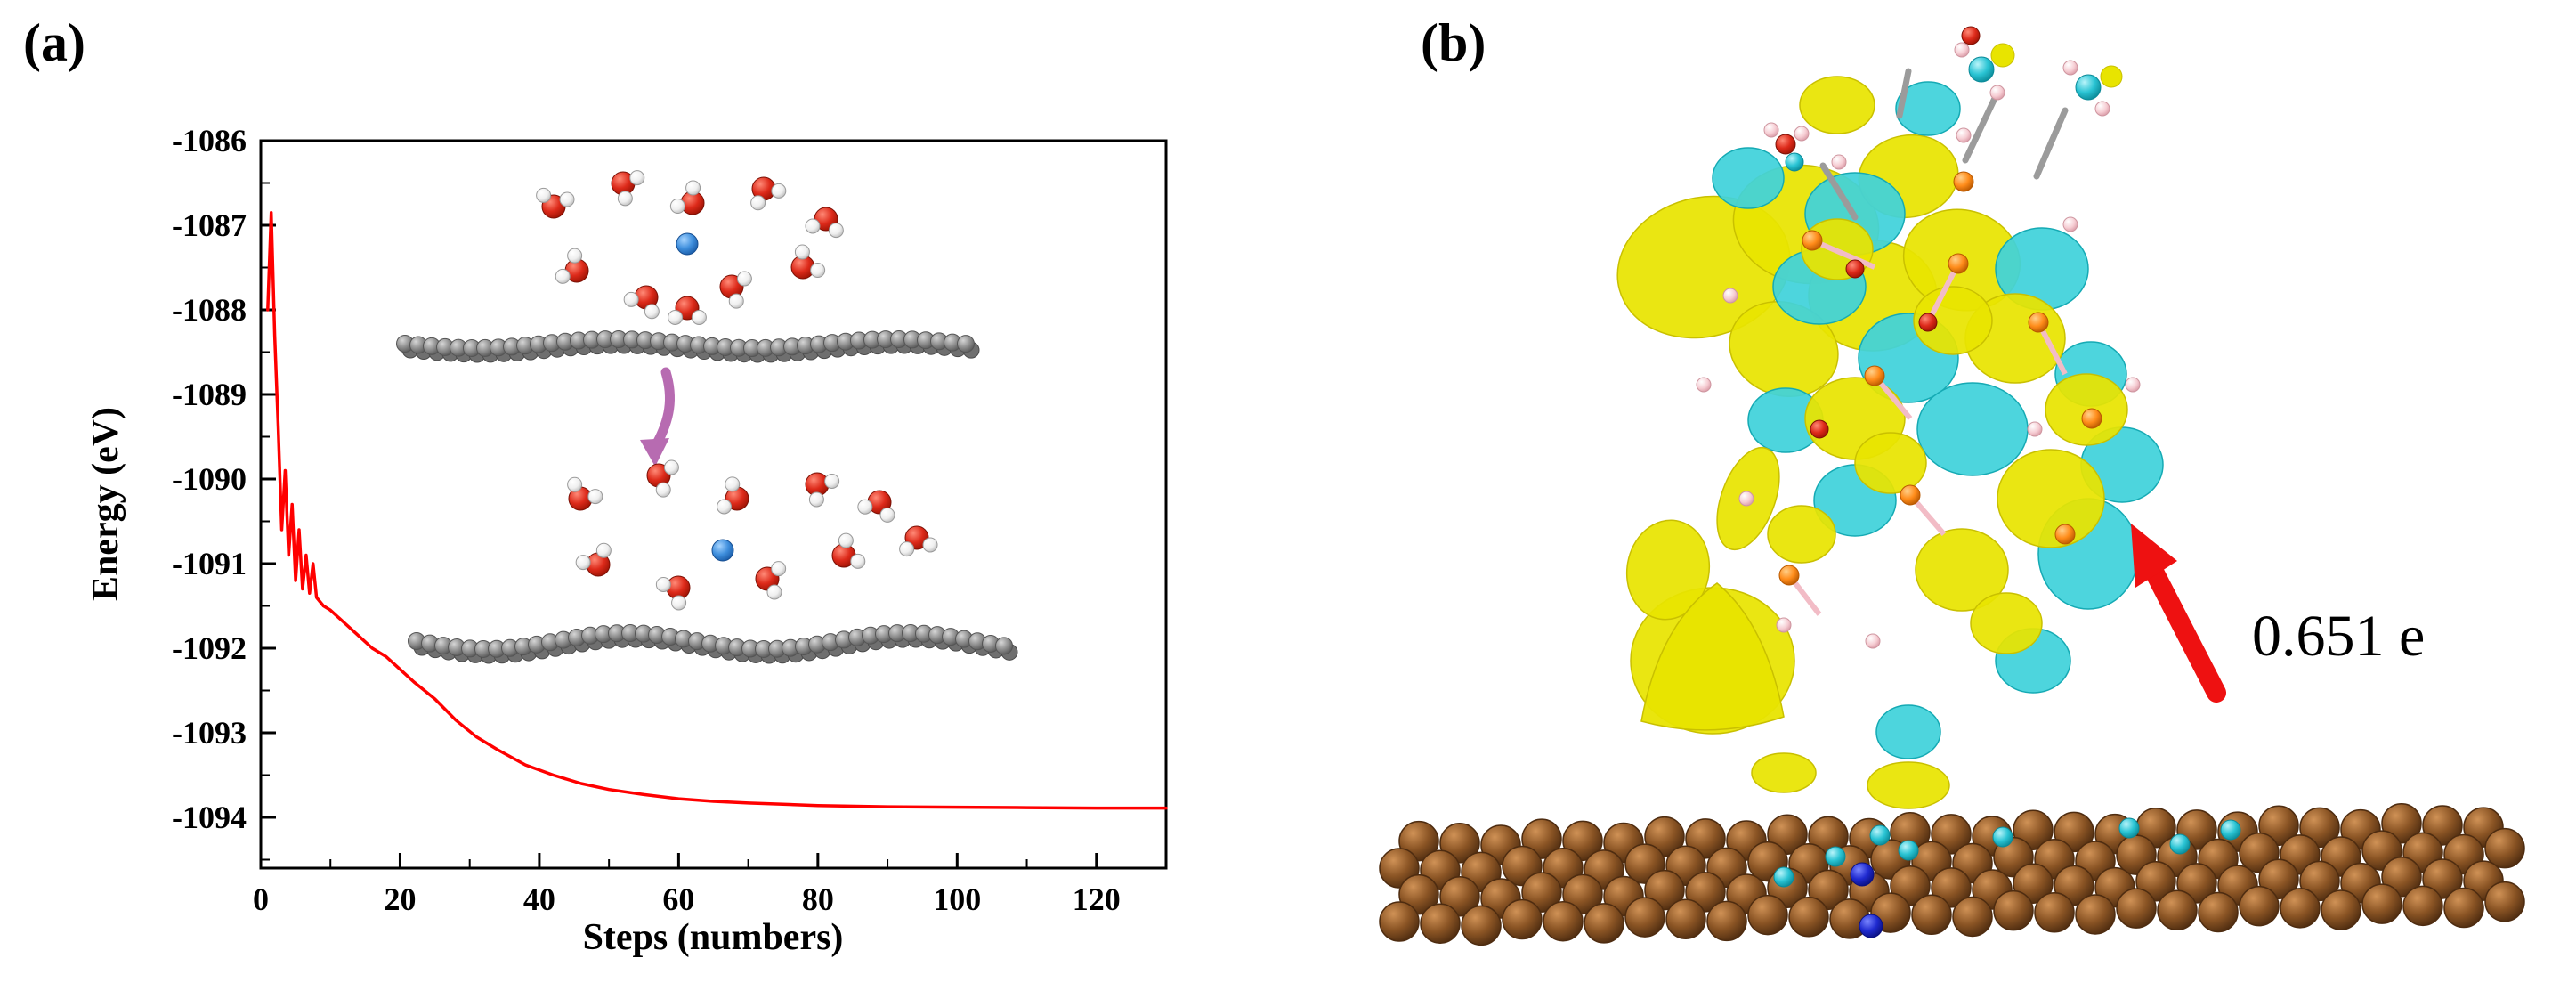  What do you see at coordinates (2112, 76) in the screenshot?
I see `yellow-lobe-atom` at bounding box center [2112, 76].